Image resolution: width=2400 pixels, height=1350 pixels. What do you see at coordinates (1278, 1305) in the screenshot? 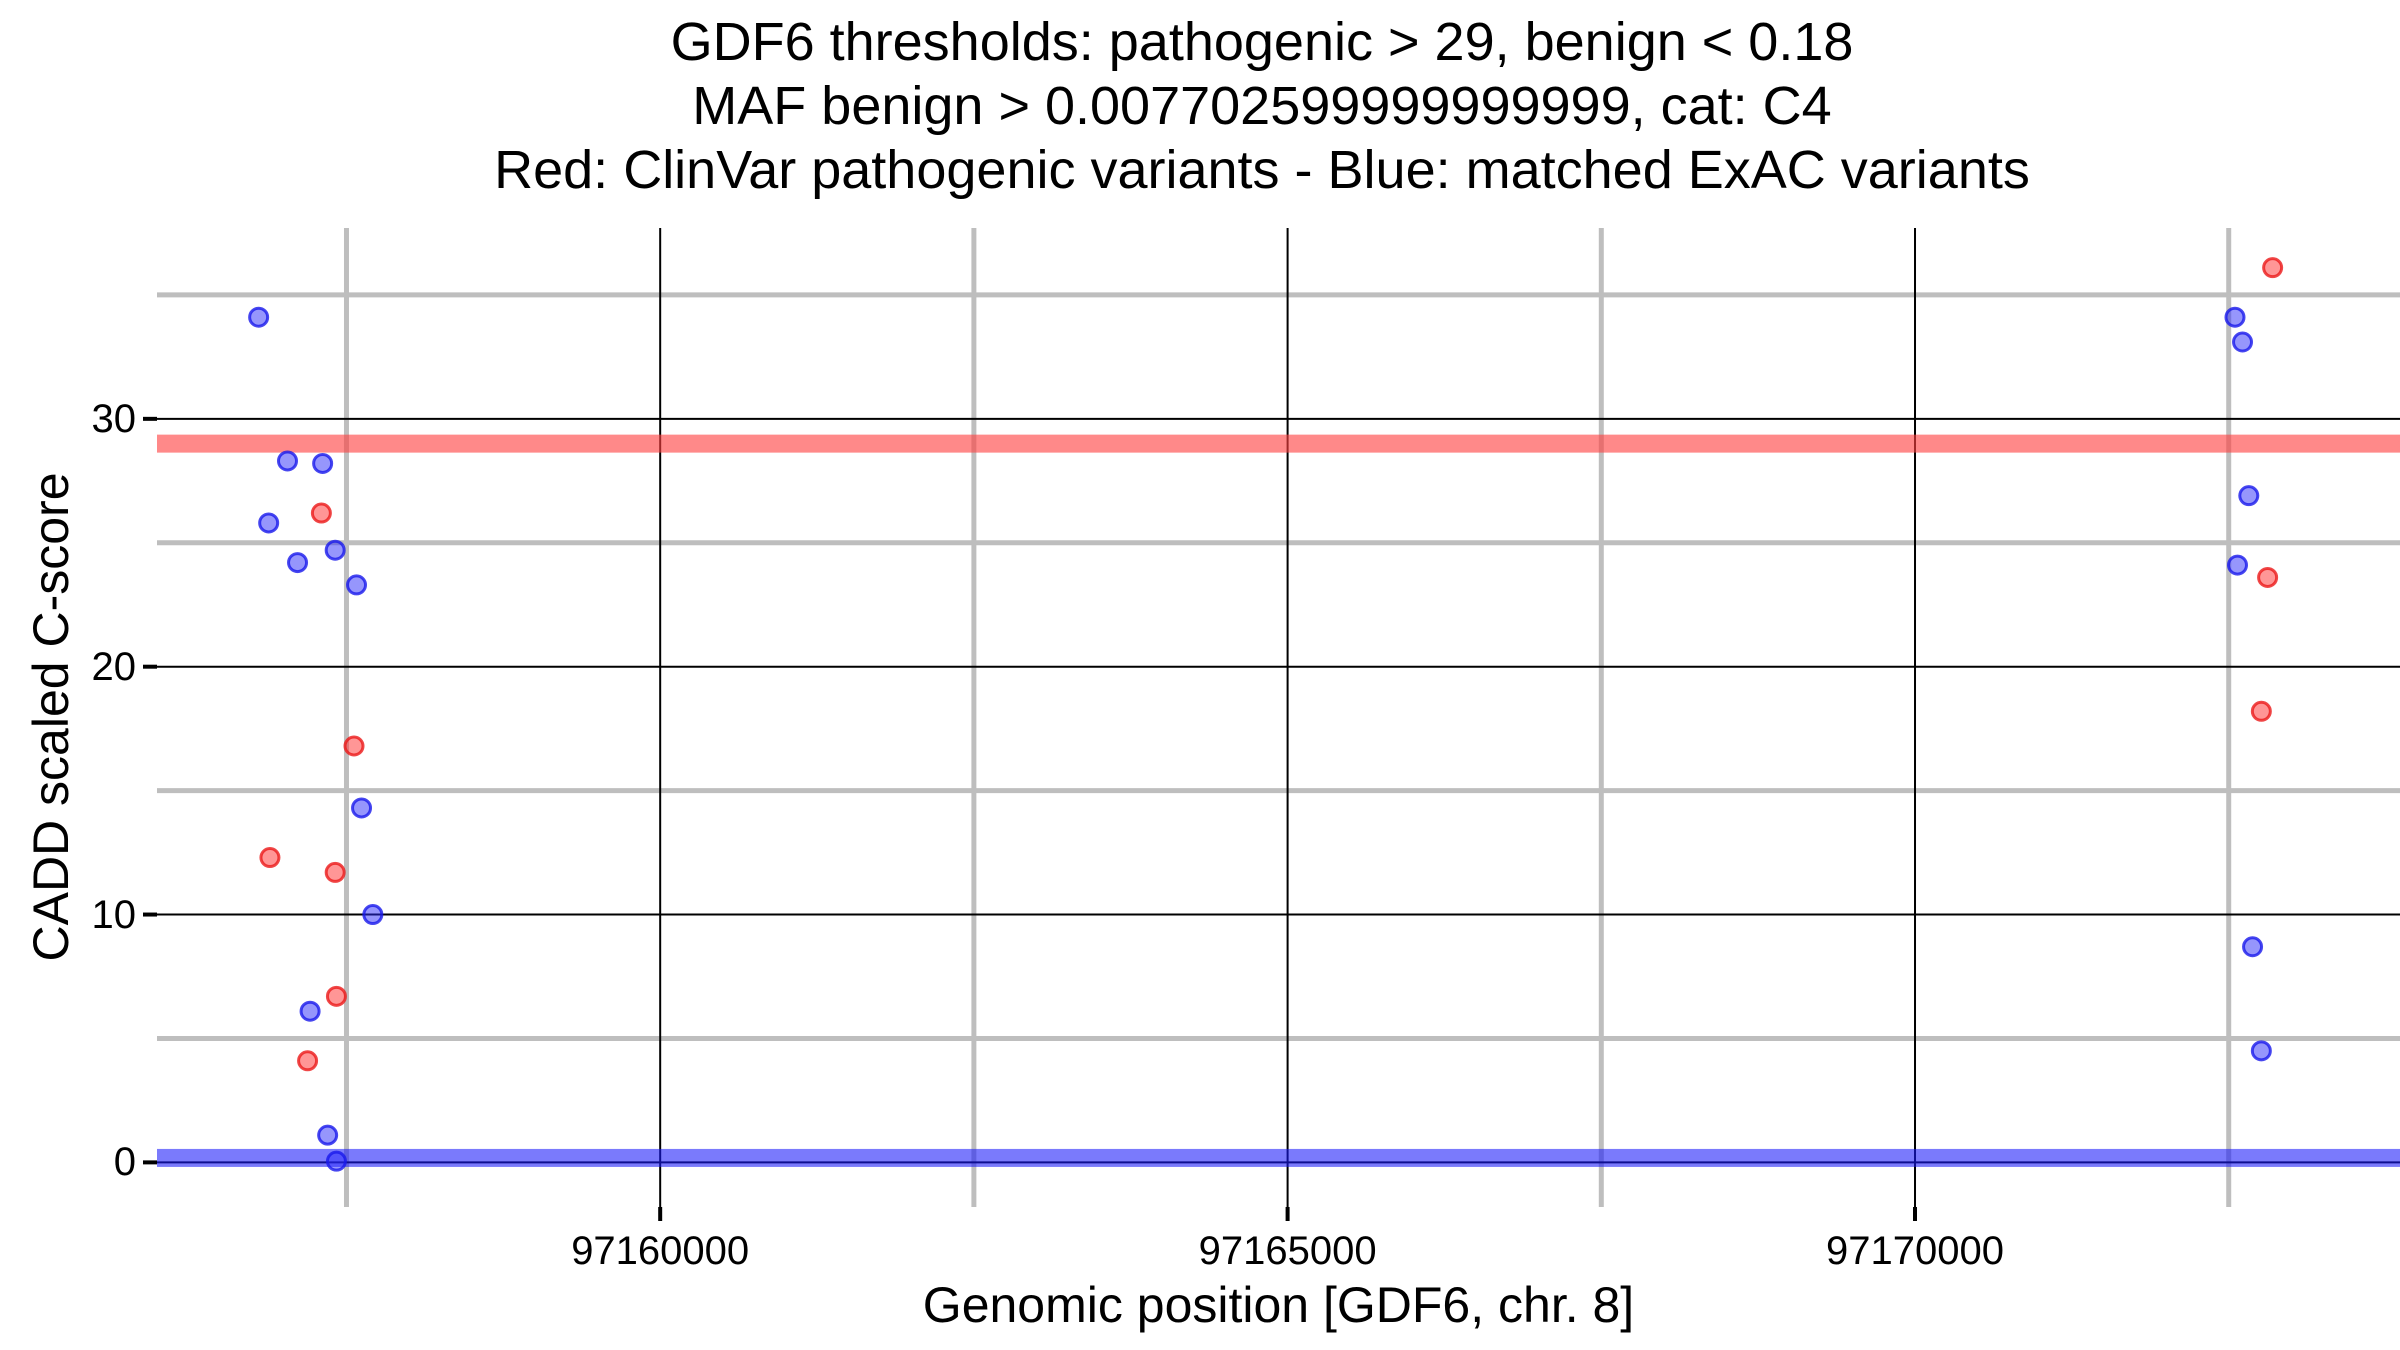
I see `x-axis-title: Genomic position [GDF6, chr. 8]` at bounding box center [1278, 1305].